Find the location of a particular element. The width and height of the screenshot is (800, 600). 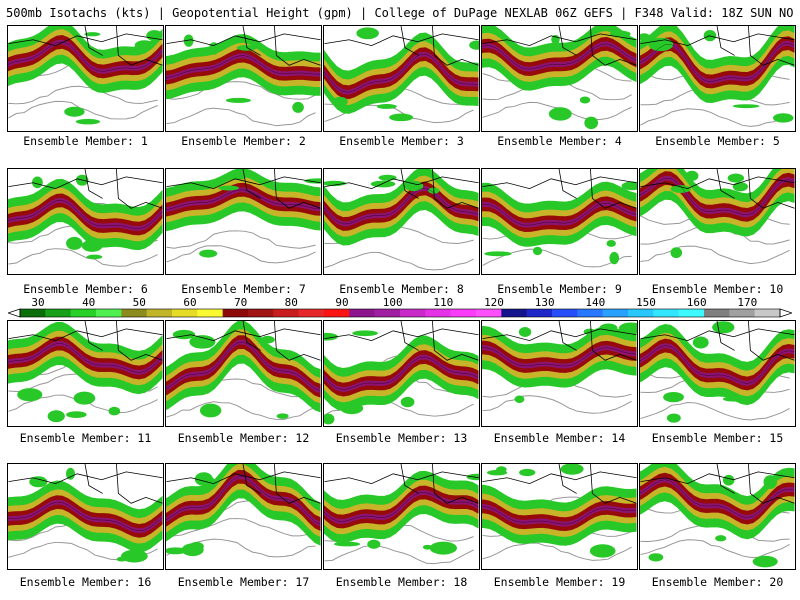

color-scale-label: 80 is located at coordinates (291, 302).